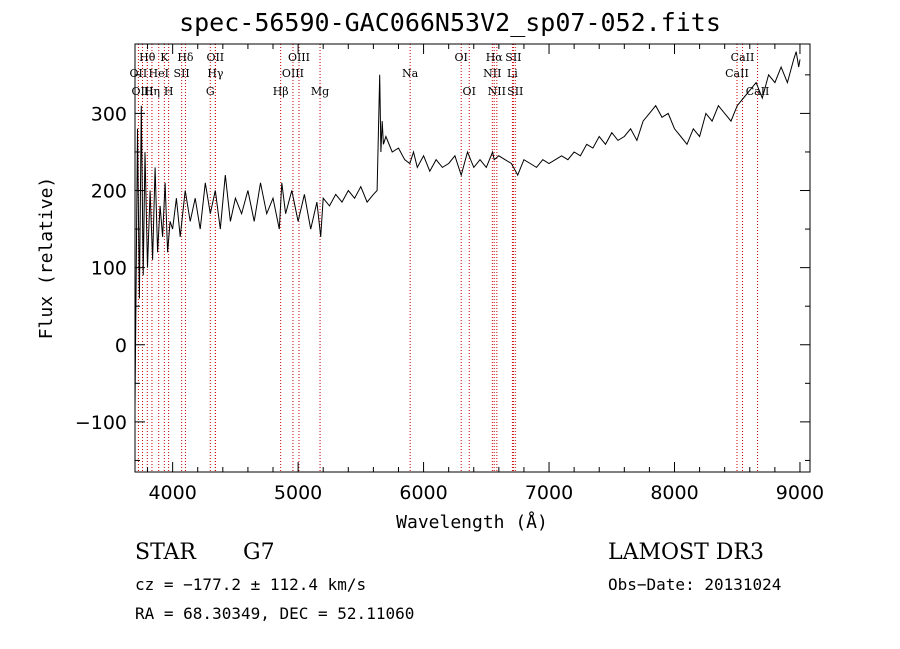 This screenshot has height=649, width=900. Describe the element at coordinates (109, 192) in the screenshot. I see `y-tick-label-3: 200` at that location.